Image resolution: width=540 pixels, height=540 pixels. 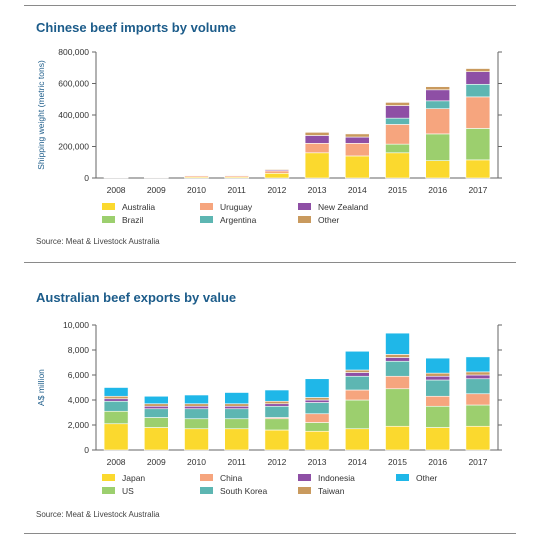 I want to click on chart2-xtick-label: 2010, so click(x=196, y=462).